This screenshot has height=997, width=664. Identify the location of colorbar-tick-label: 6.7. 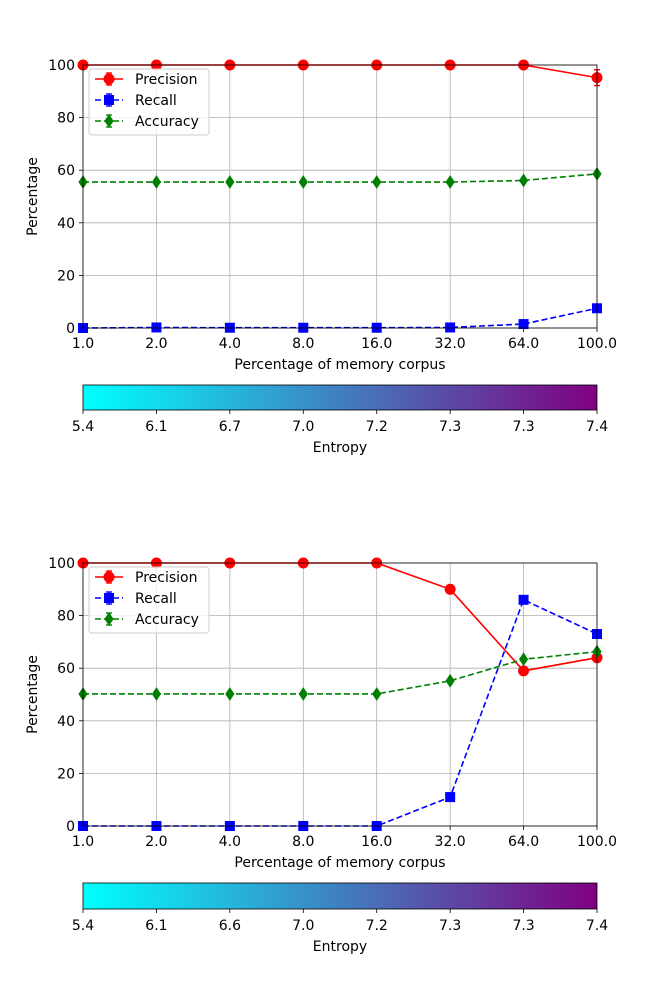
(230, 427).